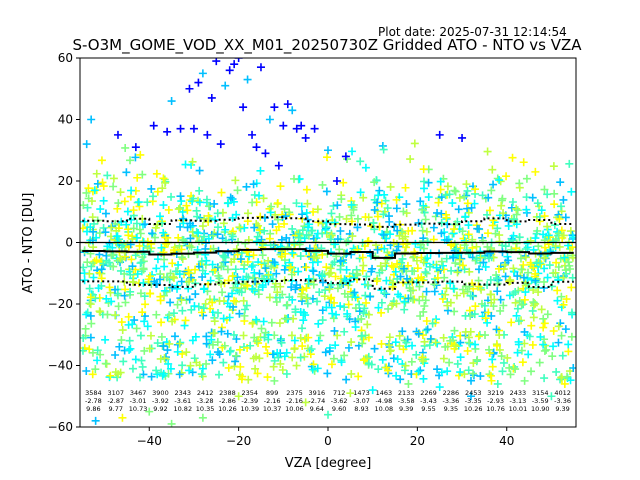 The height and width of the screenshot is (480, 640). What do you see at coordinates (518, 409) in the screenshot?
I see `bin-std-label: 10.01` at bounding box center [518, 409].